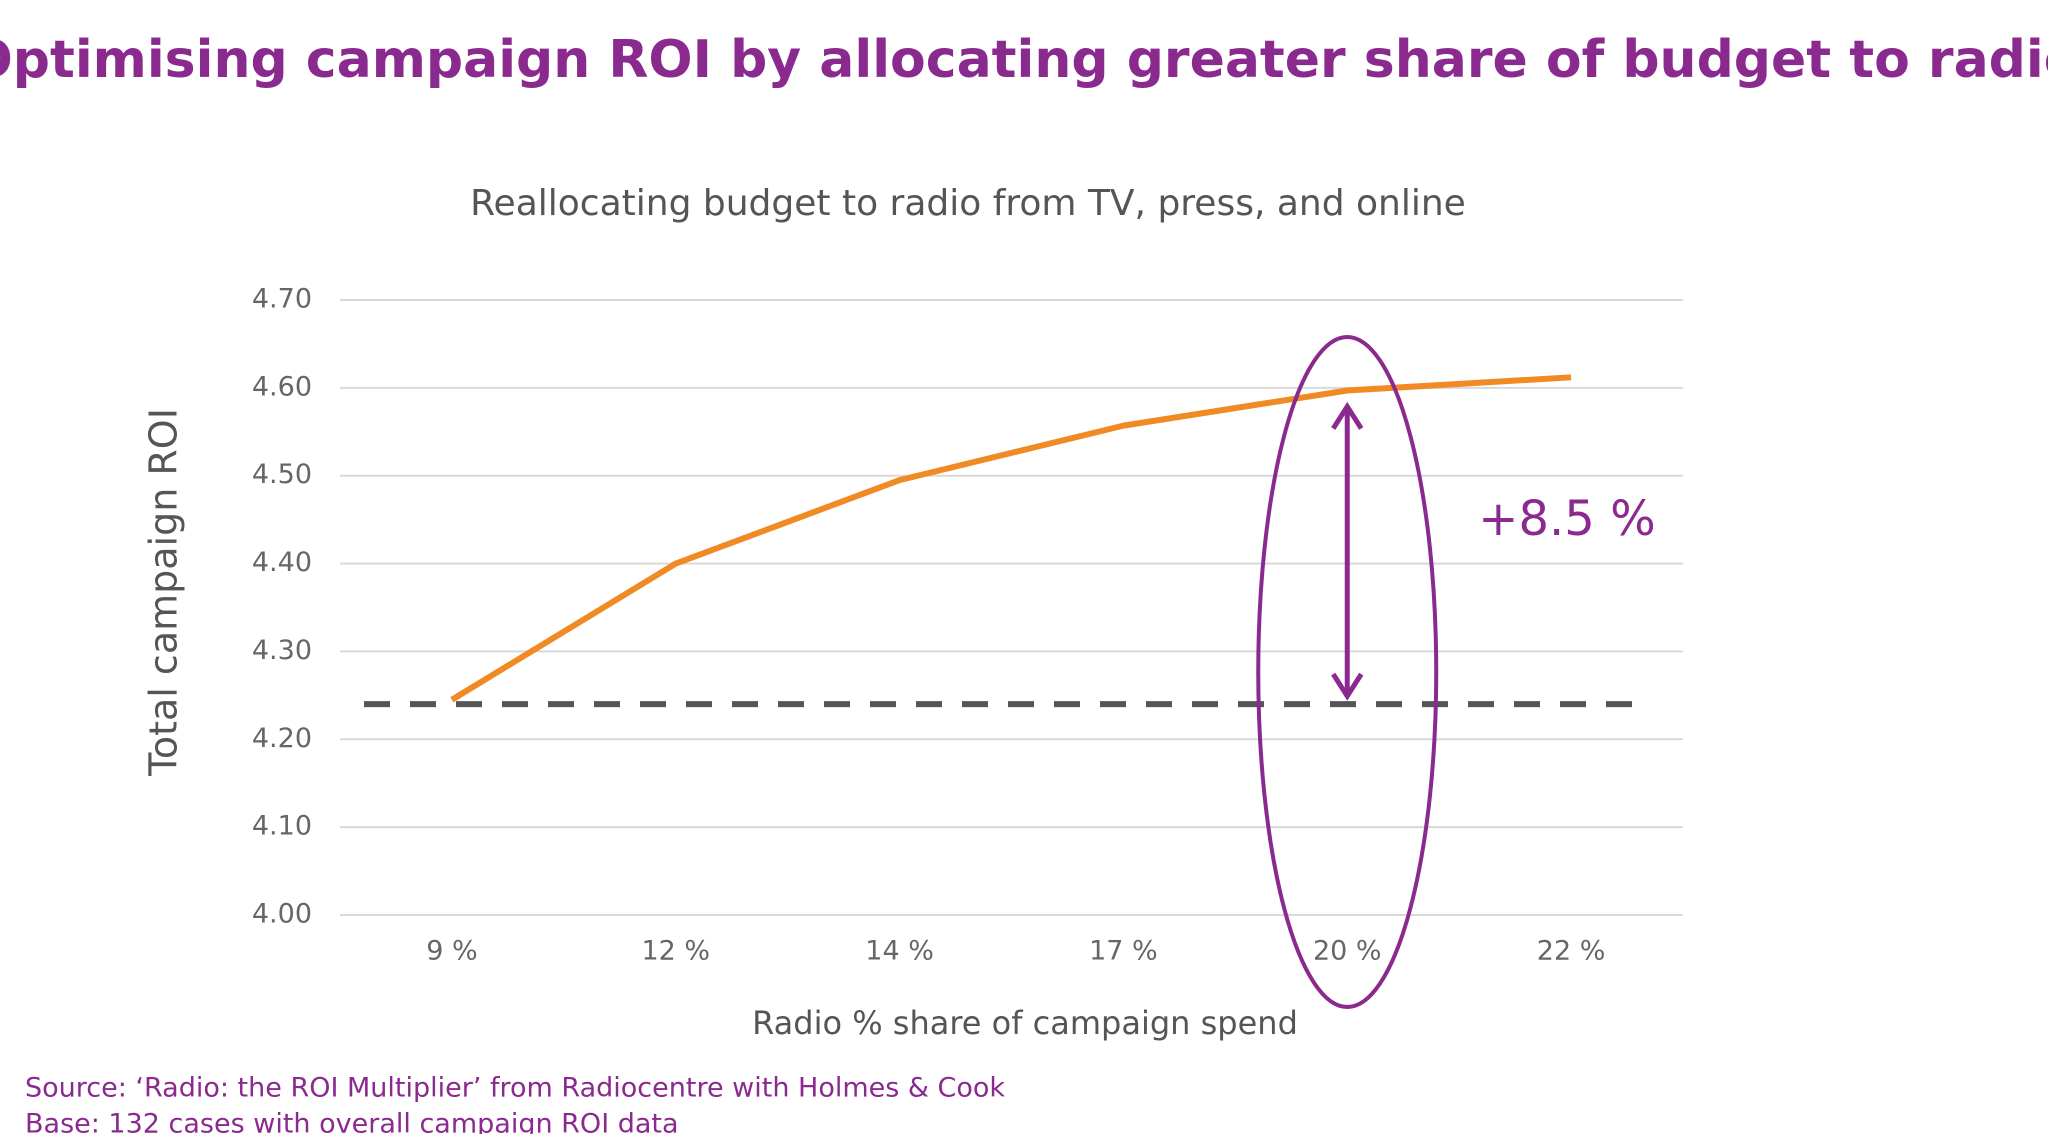 This screenshot has height=1134, width=2048. Describe the element at coordinates (1571, 951) in the screenshot. I see `x-tick-label: 22 %` at that location.